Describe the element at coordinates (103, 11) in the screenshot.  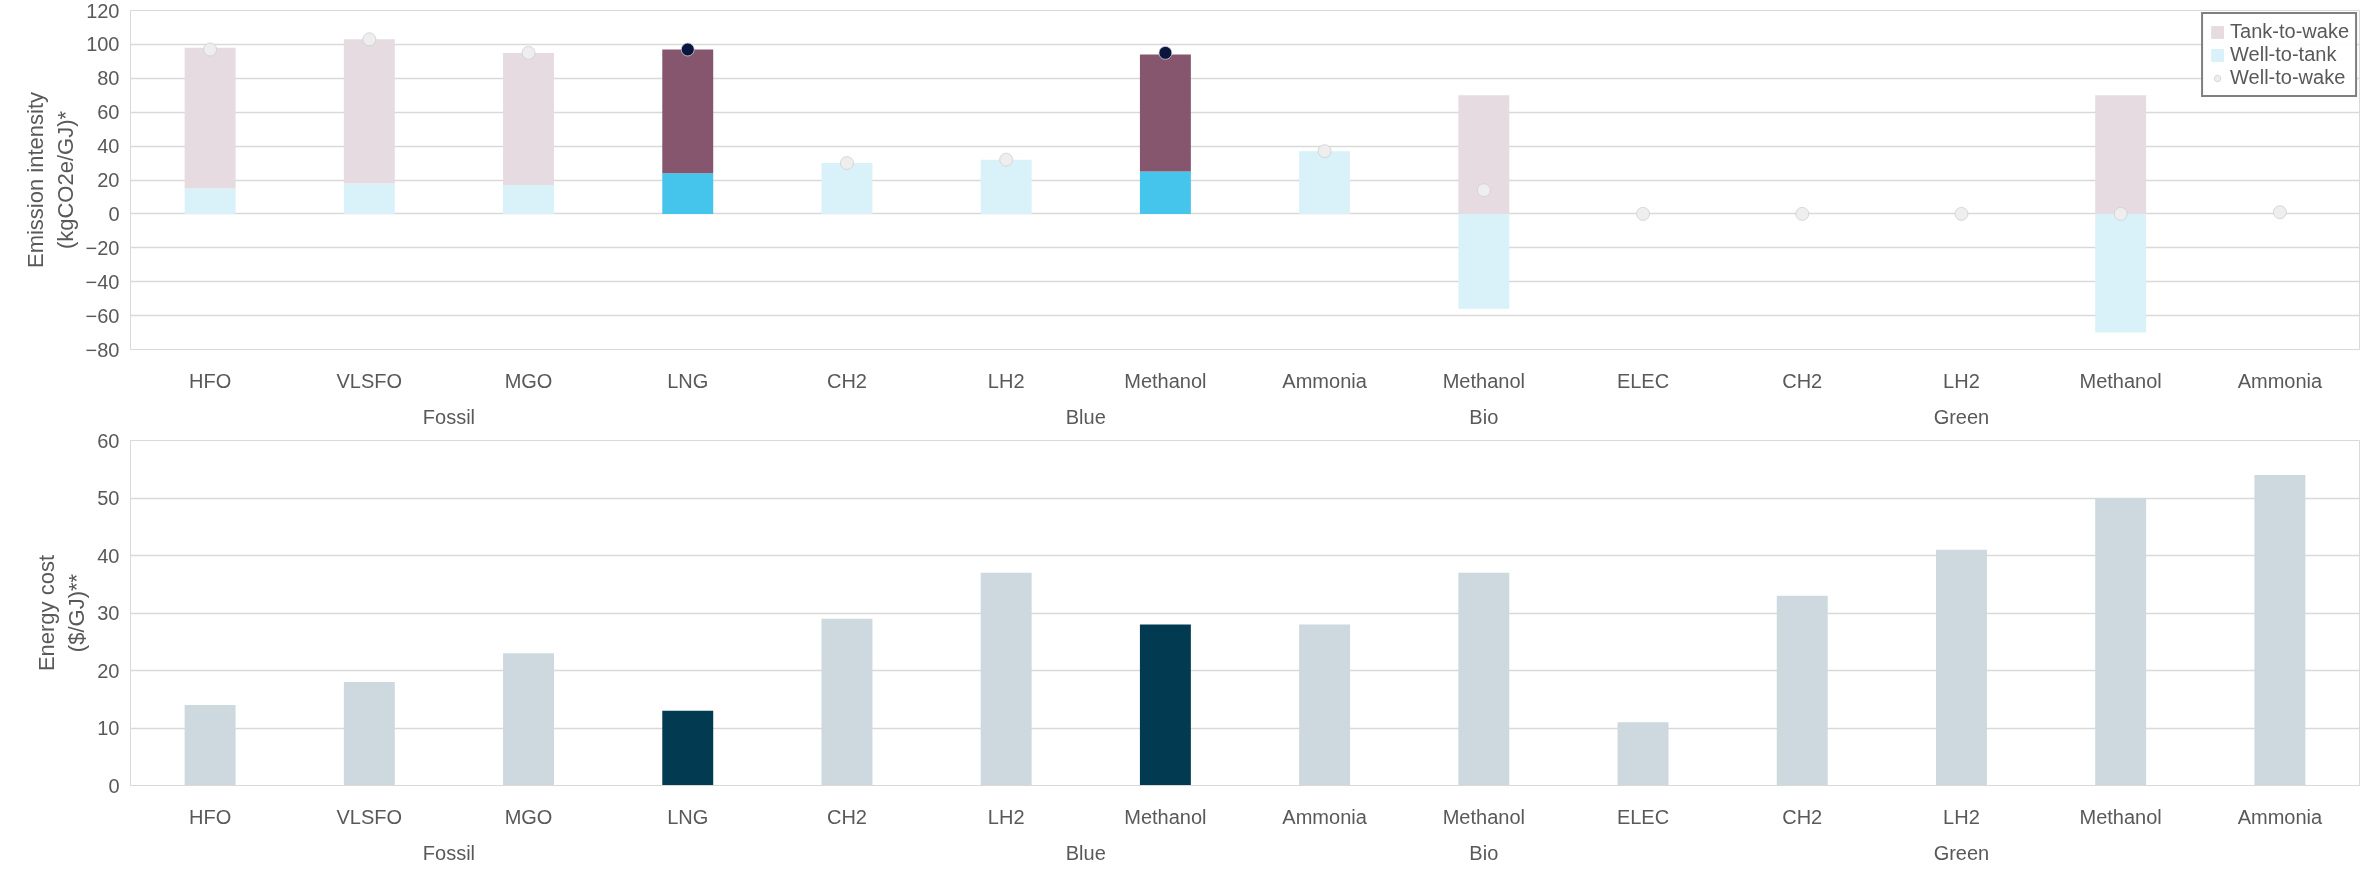
I see `y-tick-label: 120` at that location.